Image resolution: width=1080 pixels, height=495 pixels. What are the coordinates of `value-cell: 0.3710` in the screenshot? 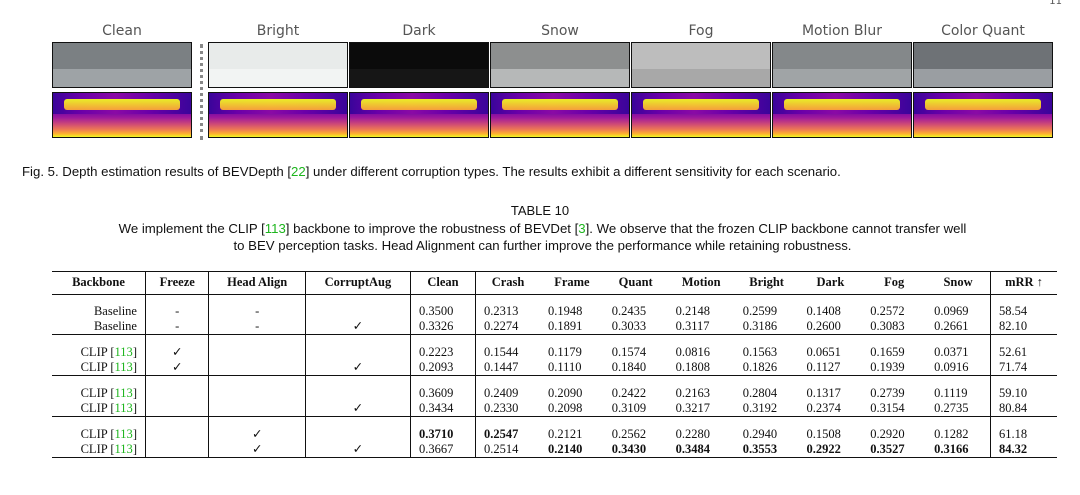 It's located at (443, 434).